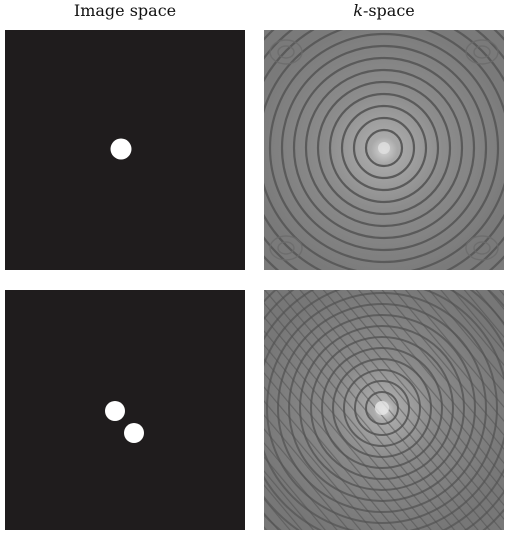 Image resolution: width=511 pixels, height=538 pixels. I want to click on k-space-header-rest: -space, so click(388, 10).